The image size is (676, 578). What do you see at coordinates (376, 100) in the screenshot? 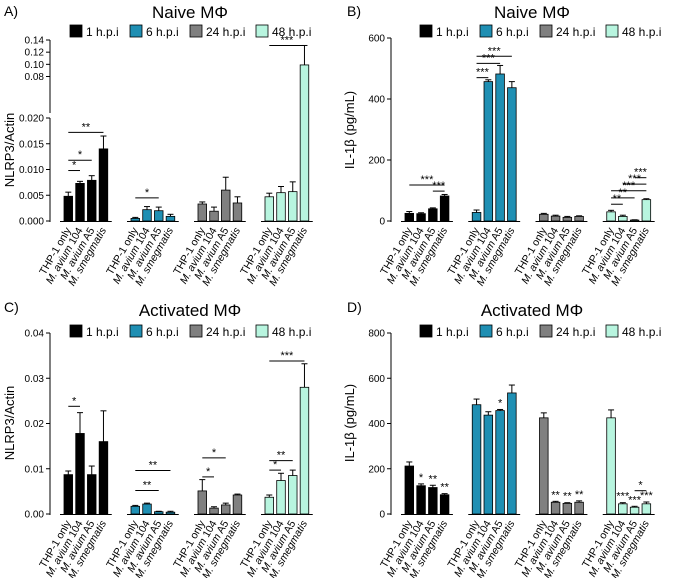
I see `y-tick-label: 400` at bounding box center [376, 100].